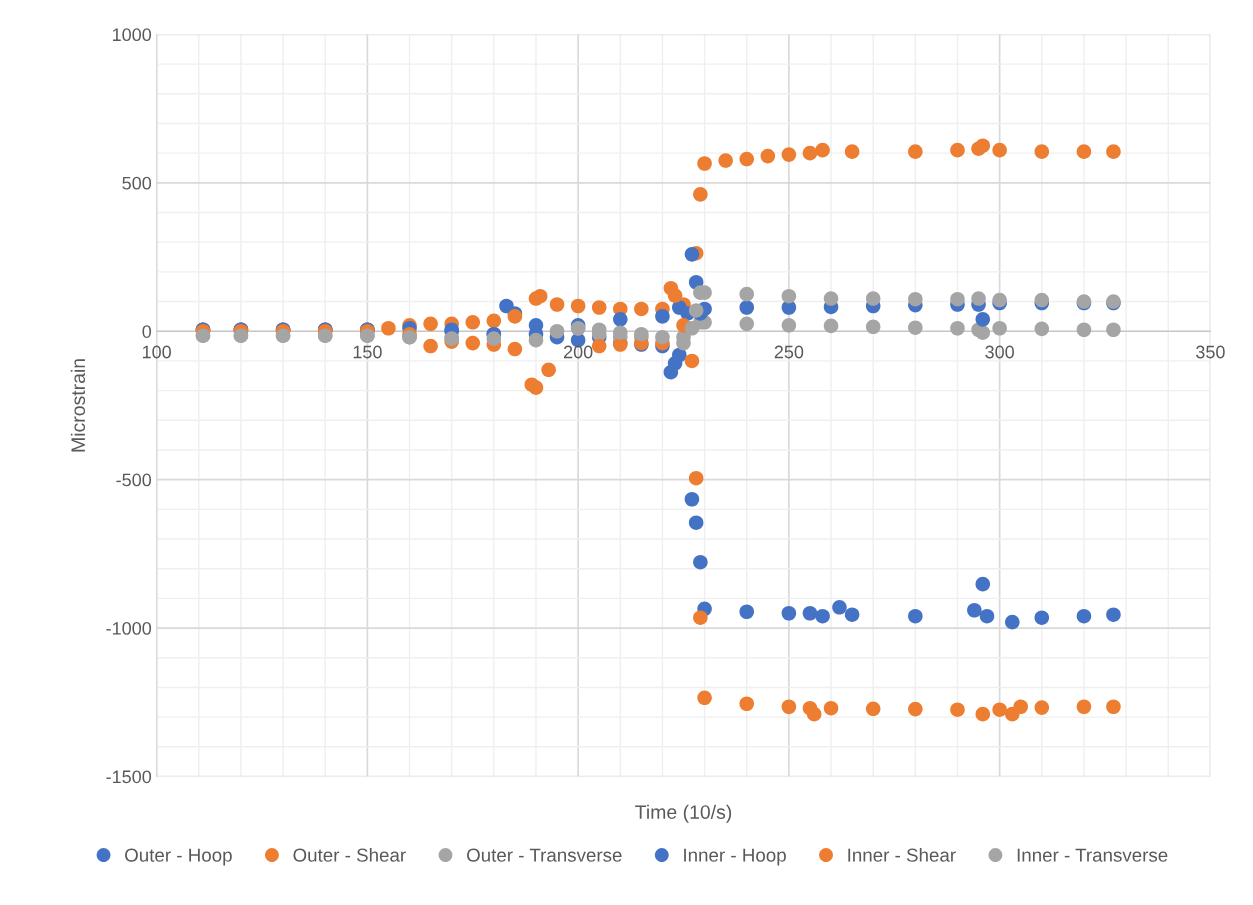 Image resolution: width=1253 pixels, height=905 pixels. What do you see at coordinates (147, 331) in the screenshot?
I see `y-tick-label: 0` at bounding box center [147, 331].